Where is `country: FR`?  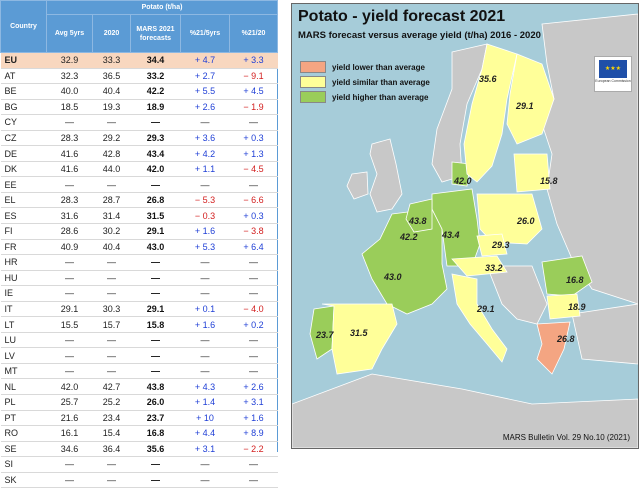 country: FR is located at coordinates (23, 247).